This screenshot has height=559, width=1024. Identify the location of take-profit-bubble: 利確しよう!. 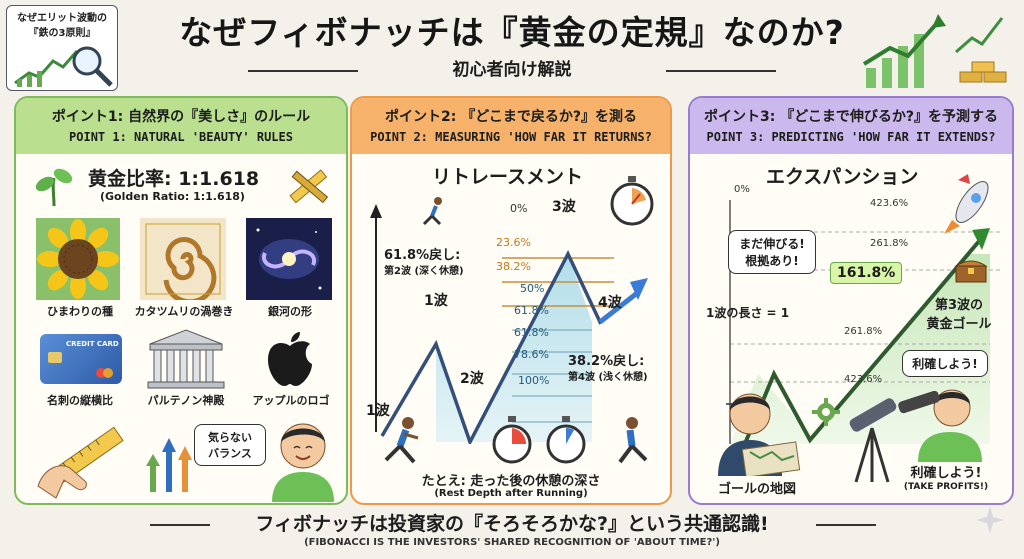
(945, 363).